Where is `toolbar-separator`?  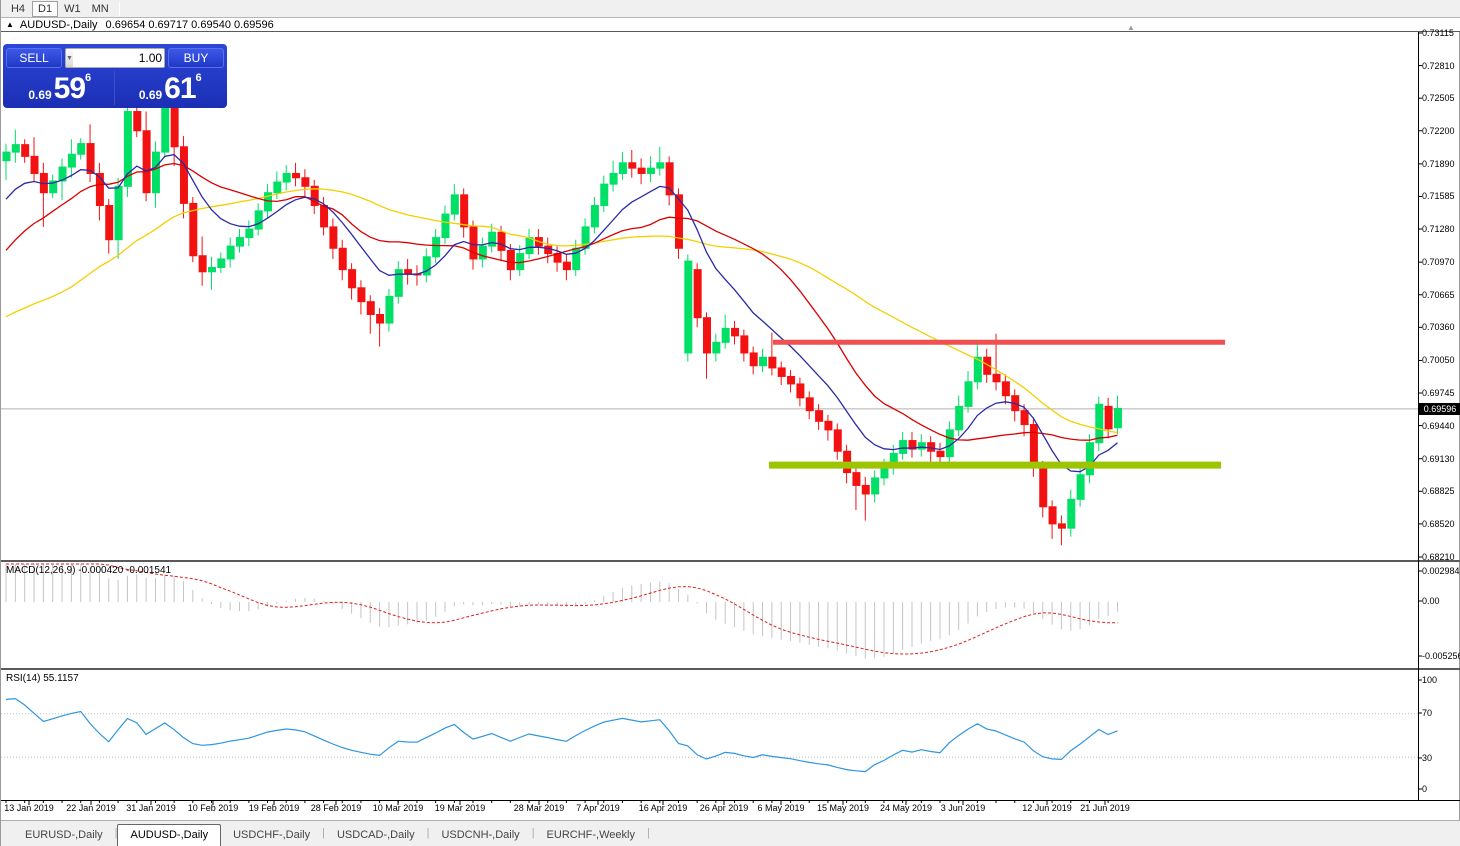
toolbar-separator is located at coordinates (119, 8).